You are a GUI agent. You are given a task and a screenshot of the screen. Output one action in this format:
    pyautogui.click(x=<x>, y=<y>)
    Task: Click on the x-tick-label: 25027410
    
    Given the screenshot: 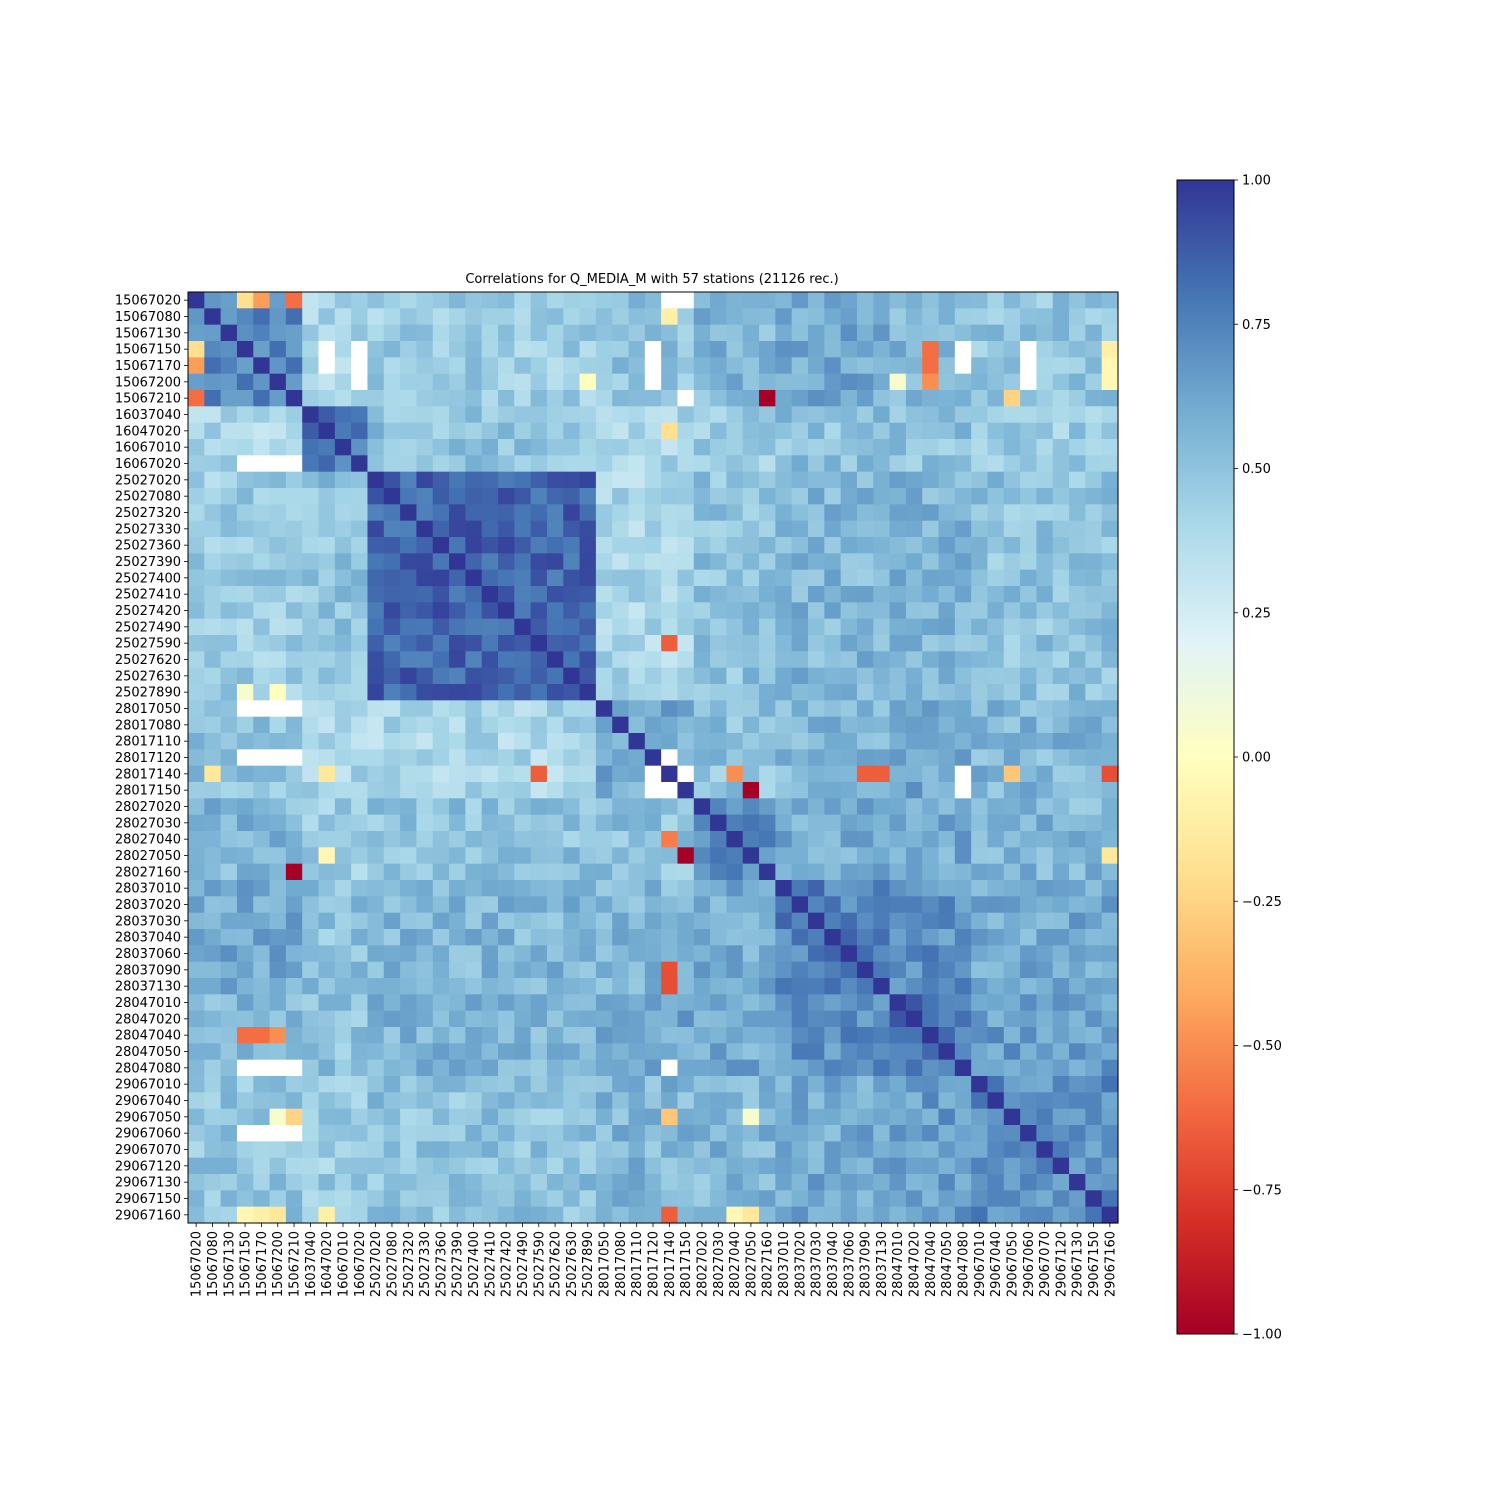 What is the action you would take?
    pyautogui.click(x=490, y=1264)
    